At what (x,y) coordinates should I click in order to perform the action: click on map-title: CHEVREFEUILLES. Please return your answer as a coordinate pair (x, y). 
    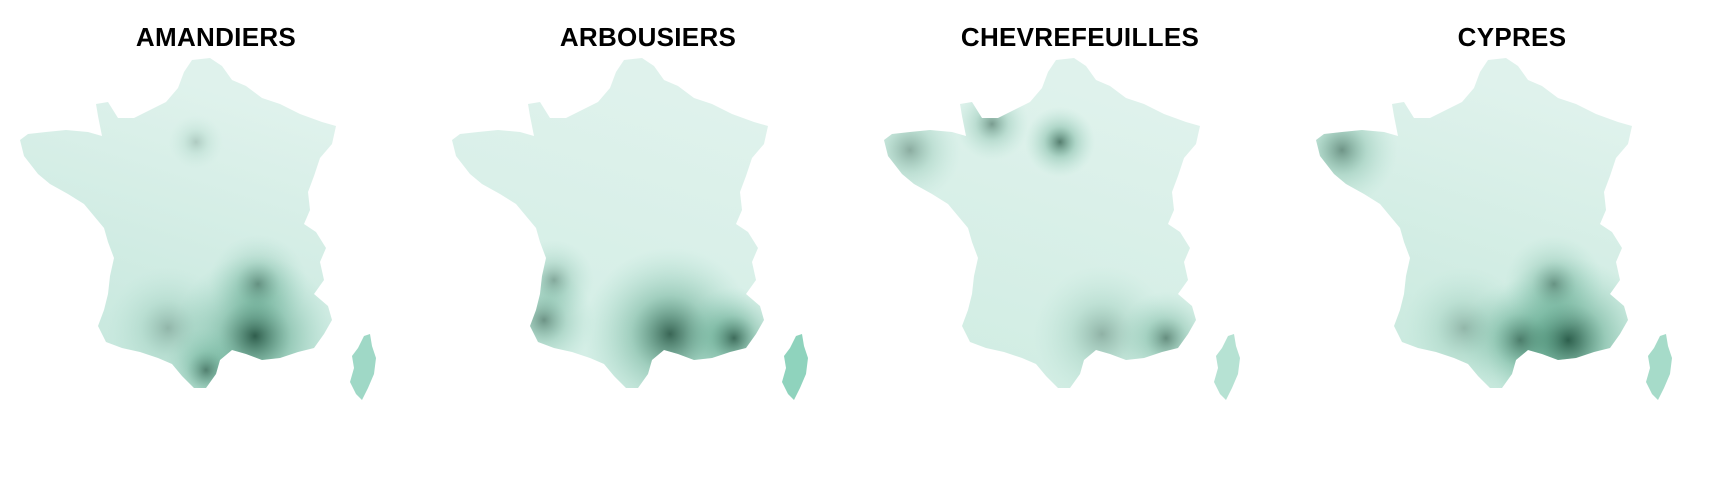
    Looking at the image, I should click on (1080, 37).